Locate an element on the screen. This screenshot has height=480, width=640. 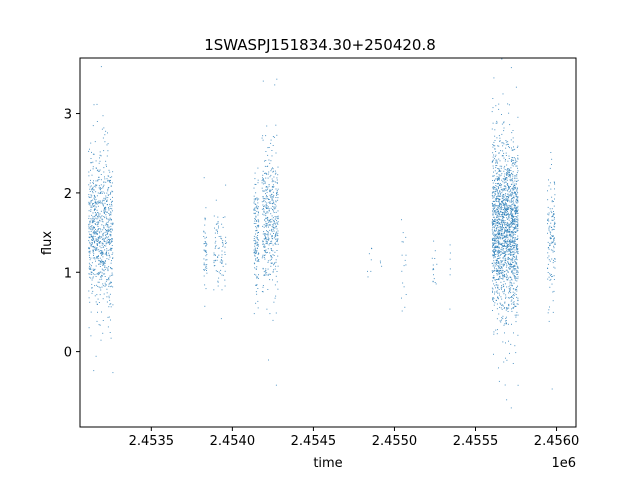
x-tick-label: 2.4540 is located at coordinates (233, 441).